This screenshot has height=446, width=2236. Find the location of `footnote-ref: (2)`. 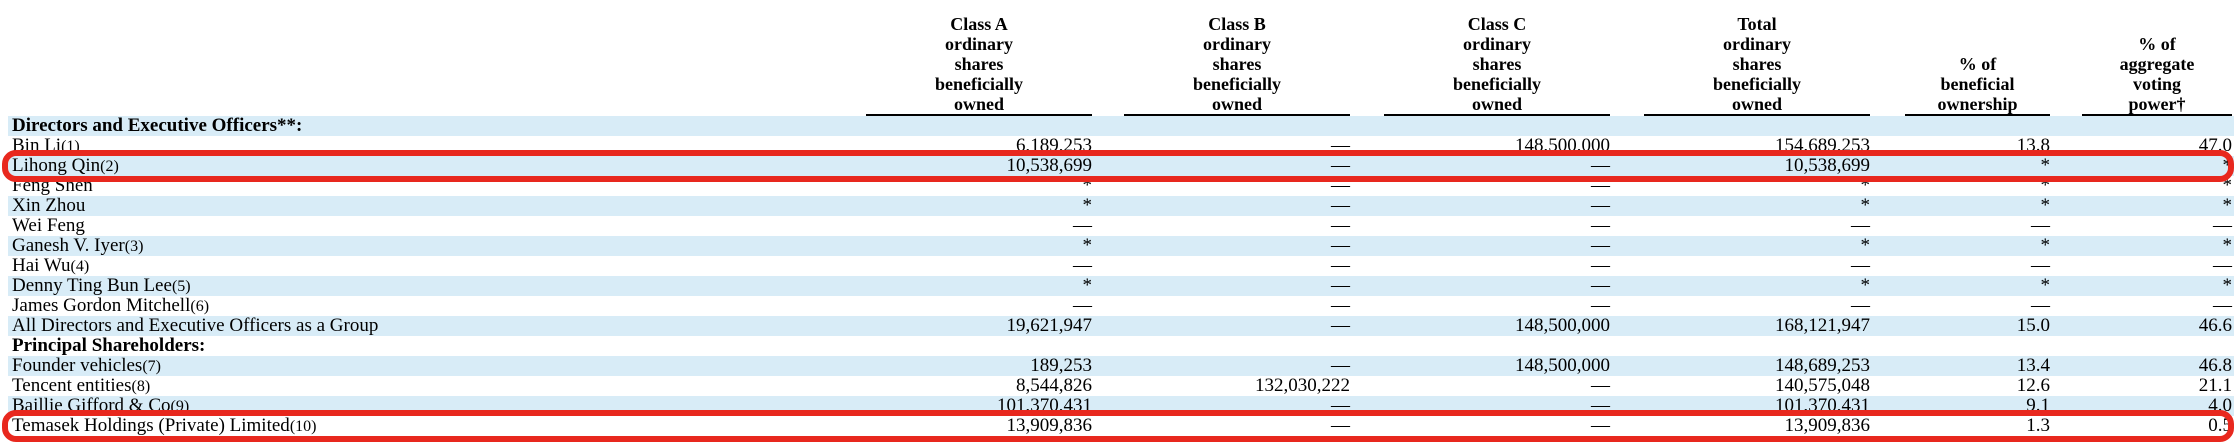

footnote-ref: (2) is located at coordinates (109, 166).